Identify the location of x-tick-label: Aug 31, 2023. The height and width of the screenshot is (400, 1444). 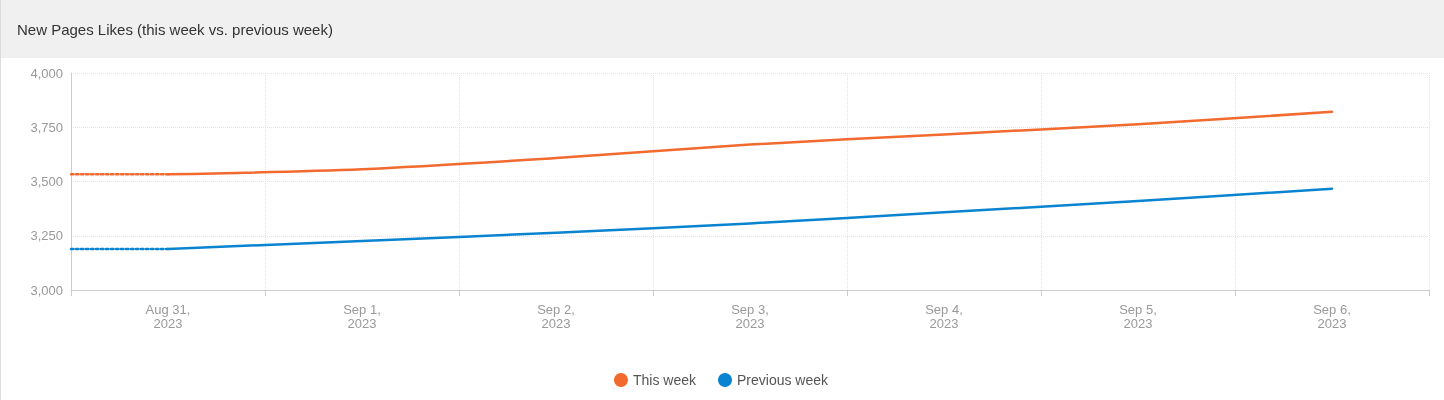
(168, 316).